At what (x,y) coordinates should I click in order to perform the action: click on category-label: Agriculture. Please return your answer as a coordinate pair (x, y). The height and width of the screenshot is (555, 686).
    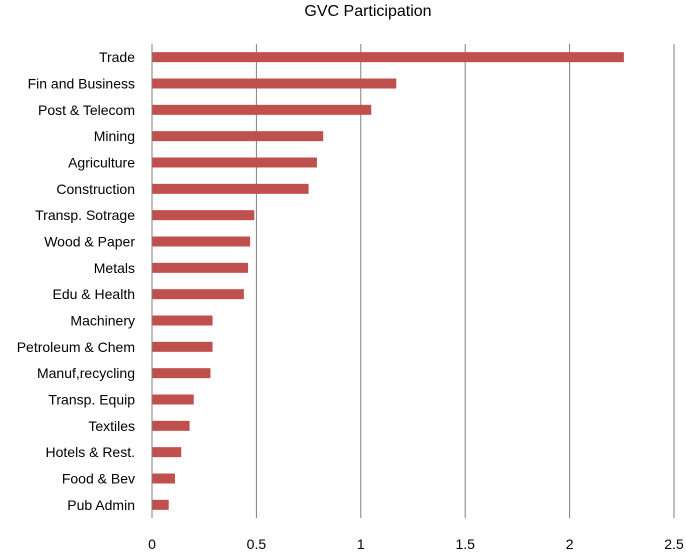
    Looking at the image, I should click on (101, 163).